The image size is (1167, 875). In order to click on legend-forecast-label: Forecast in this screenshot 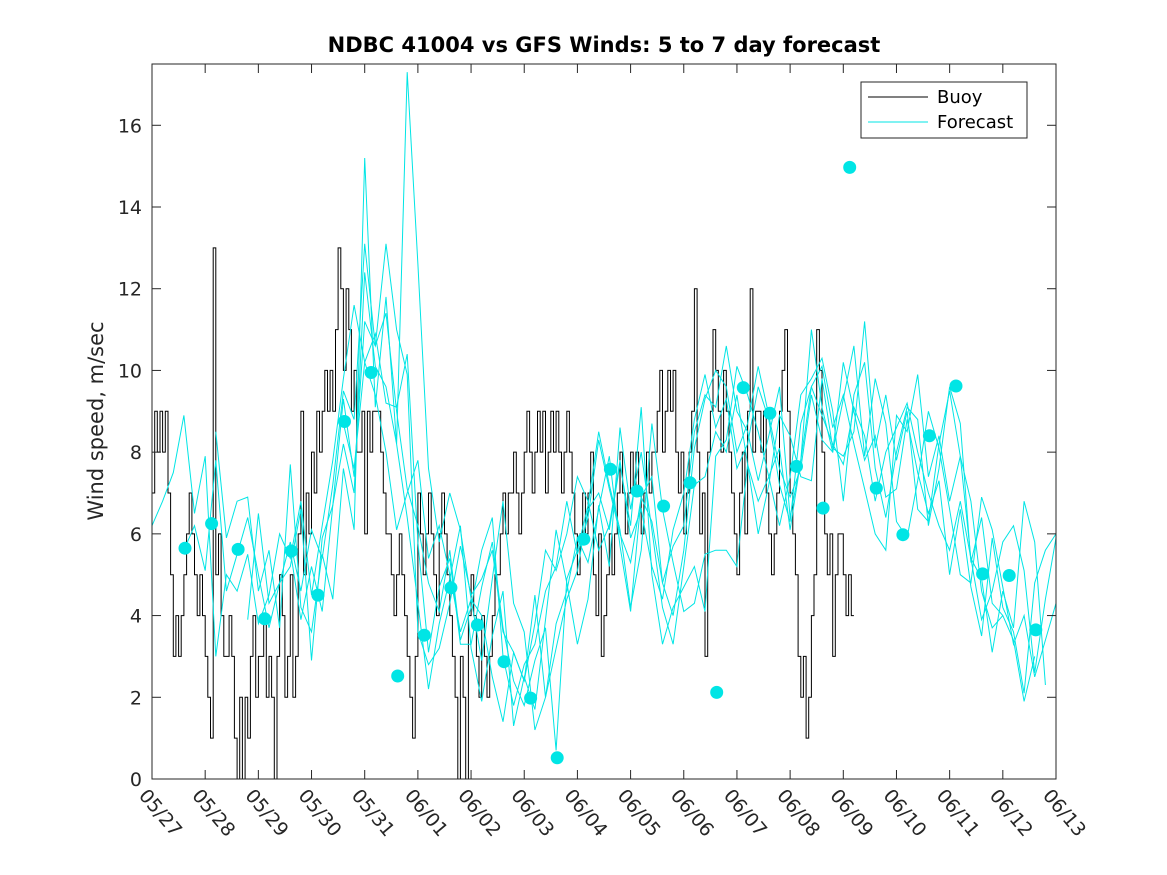, I will do `click(975, 122)`.